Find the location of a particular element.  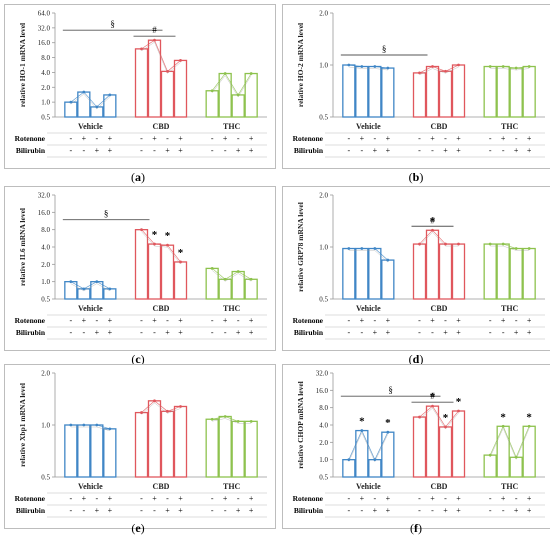

y-axis-label: relative IL6 mRNA level is located at coordinates (22, 247).